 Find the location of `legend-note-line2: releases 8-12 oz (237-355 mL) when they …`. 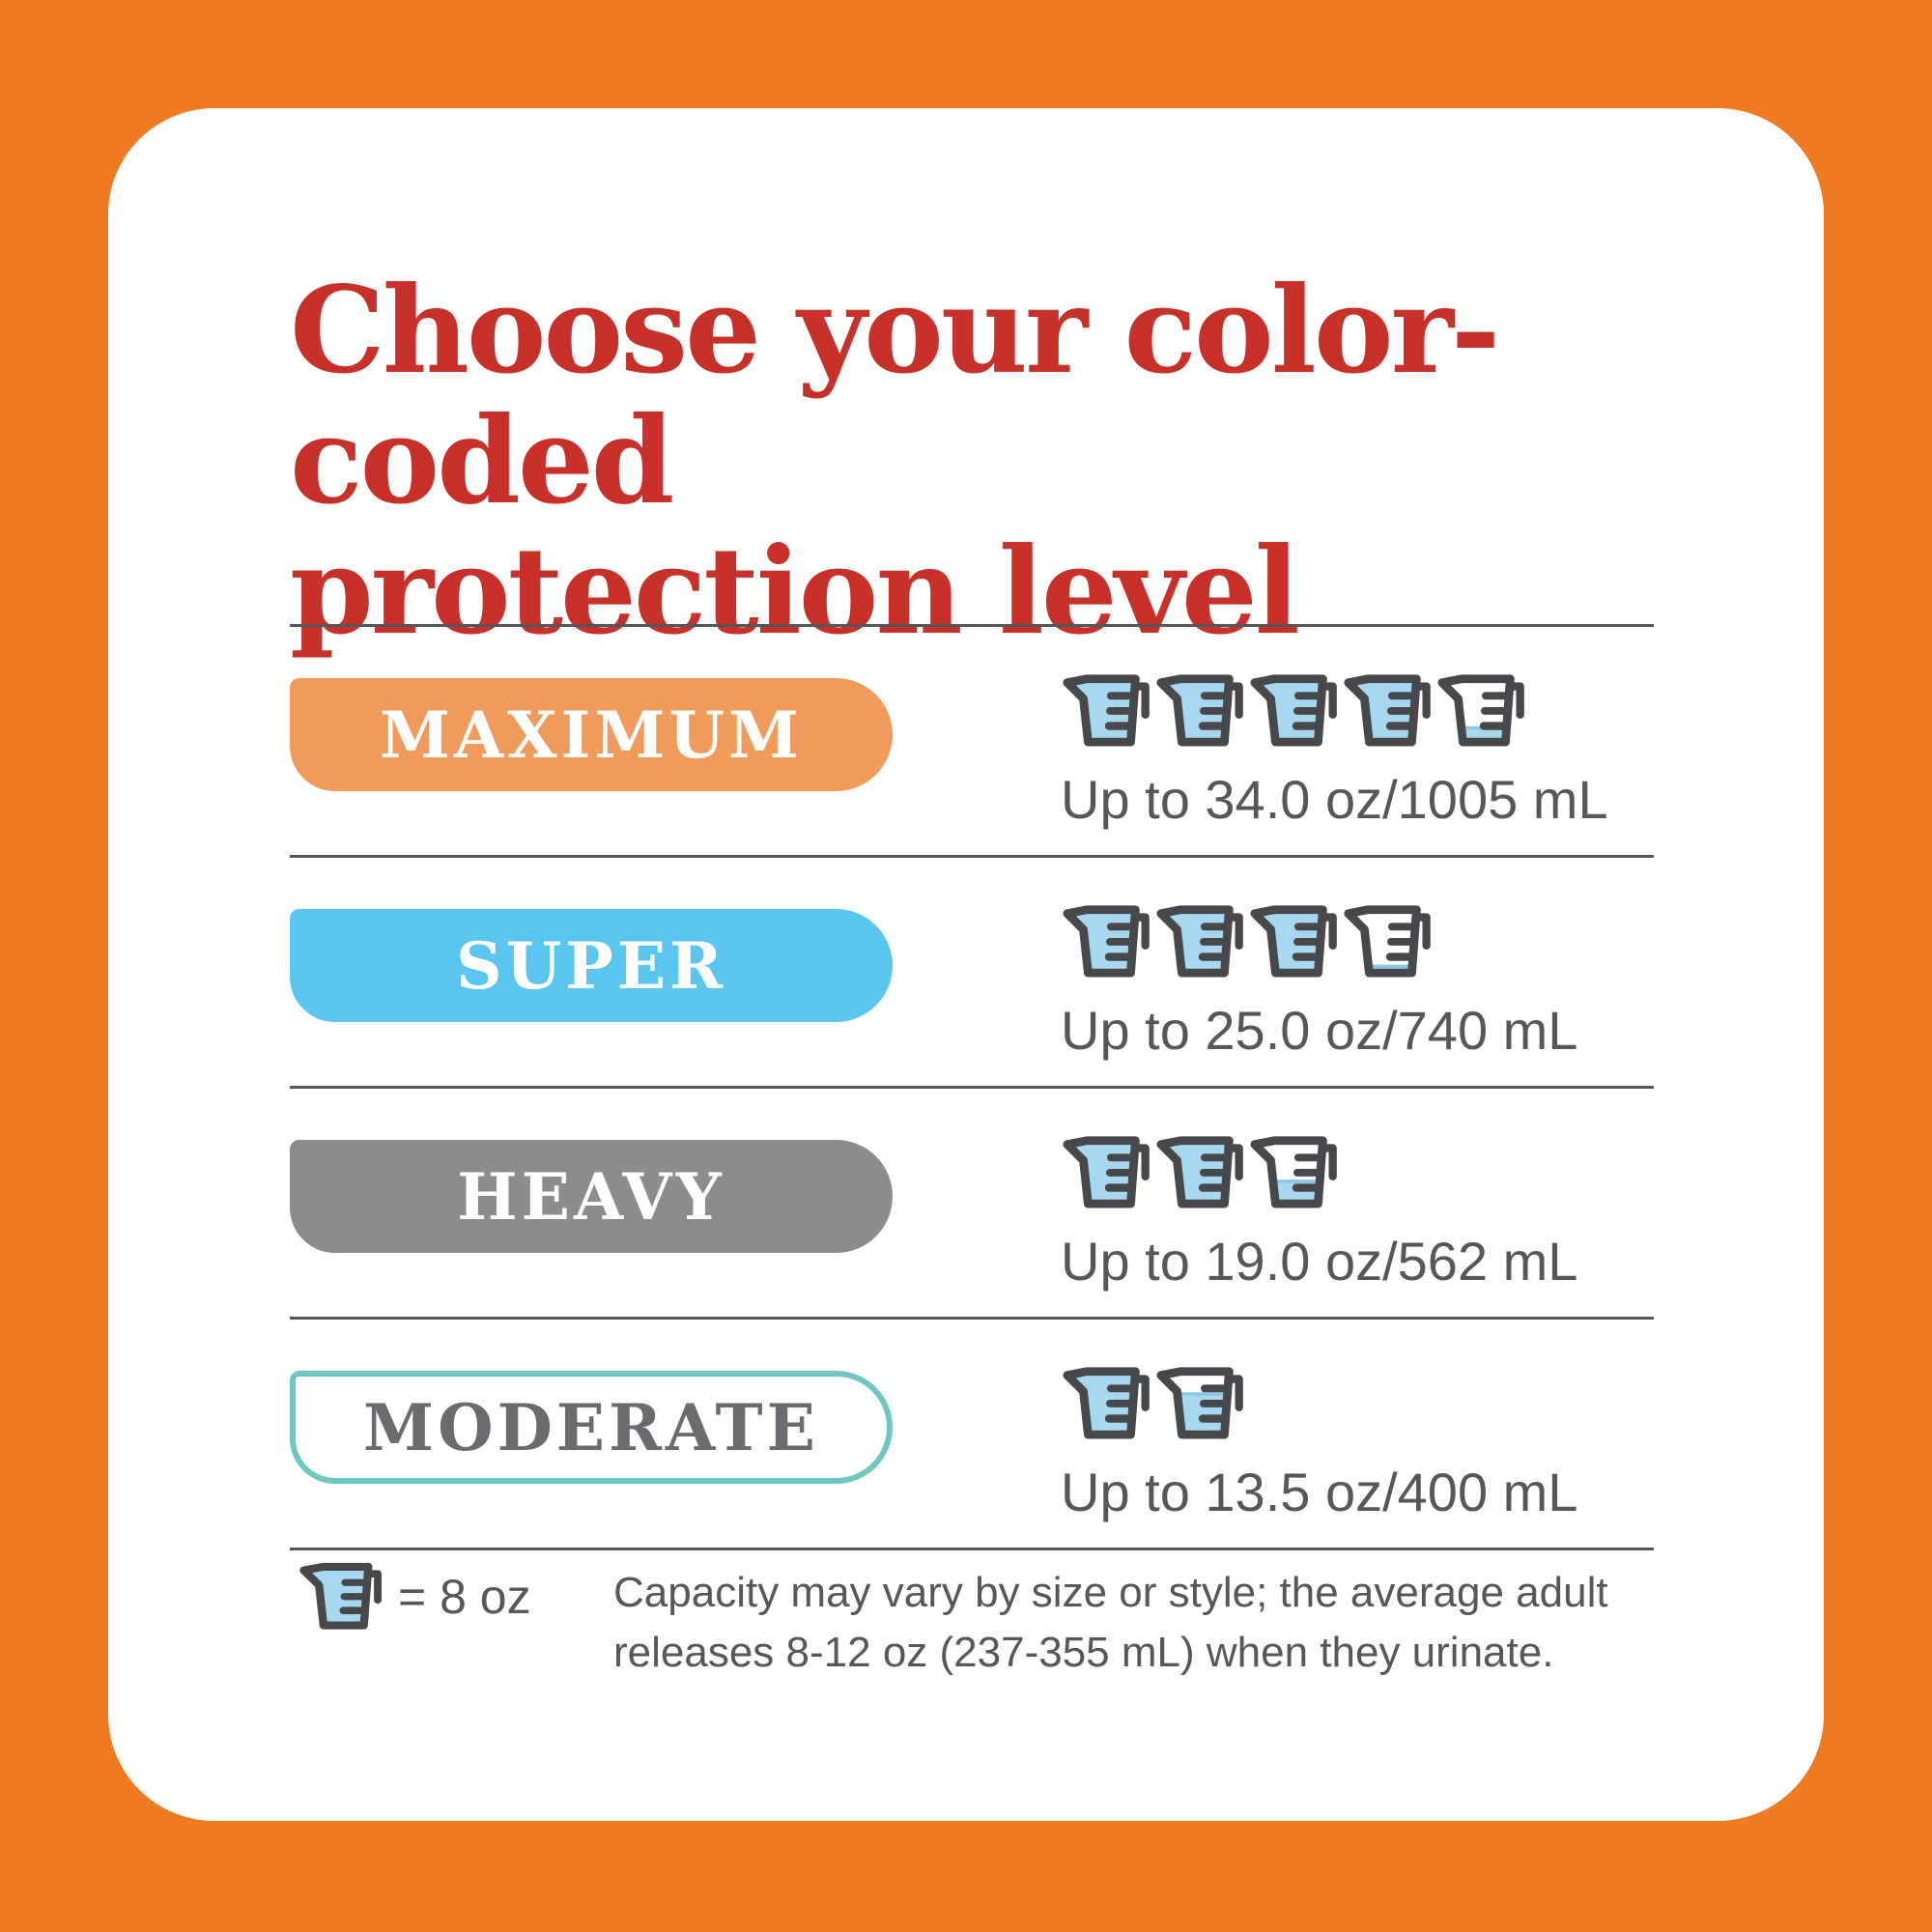

legend-note-line2: releases 8-12 oz (237-355 mL) when they … is located at coordinates (1083, 1653).